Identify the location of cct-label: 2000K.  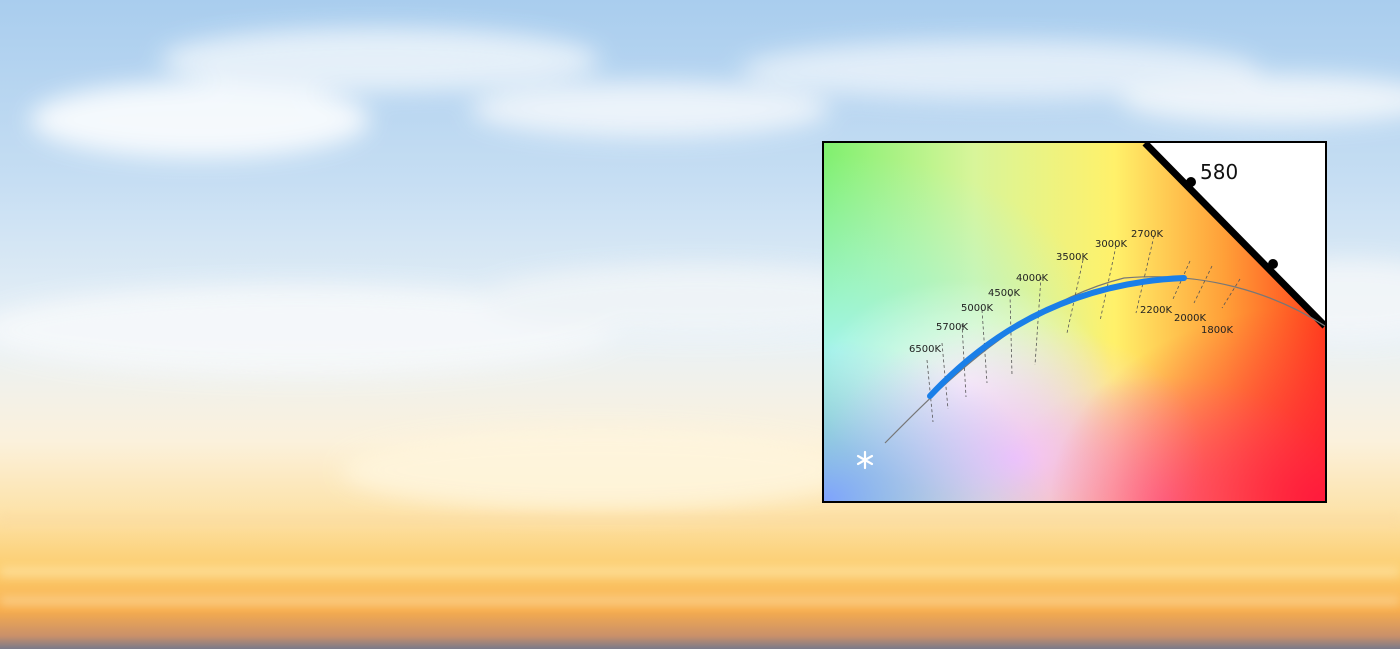
(1190, 318).